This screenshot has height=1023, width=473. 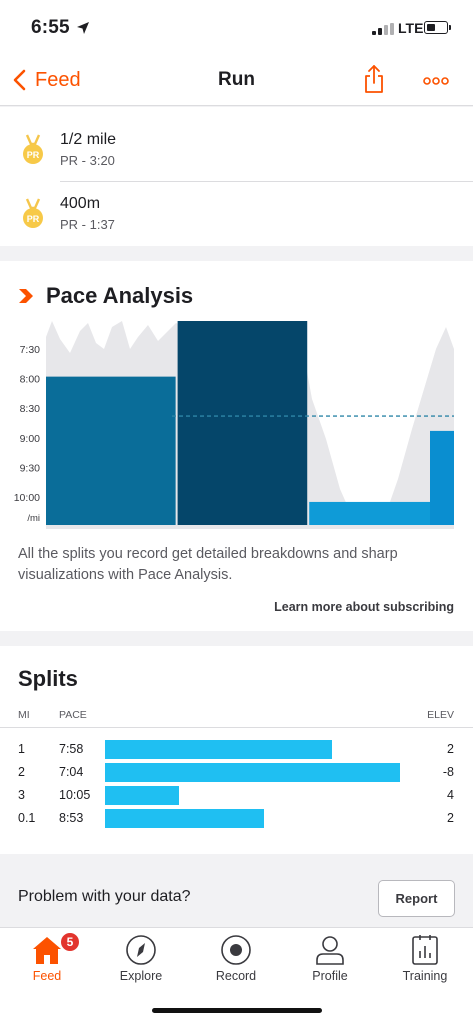 What do you see at coordinates (425, 976) in the screenshot?
I see `tab-label: Training` at bounding box center [425, 976].